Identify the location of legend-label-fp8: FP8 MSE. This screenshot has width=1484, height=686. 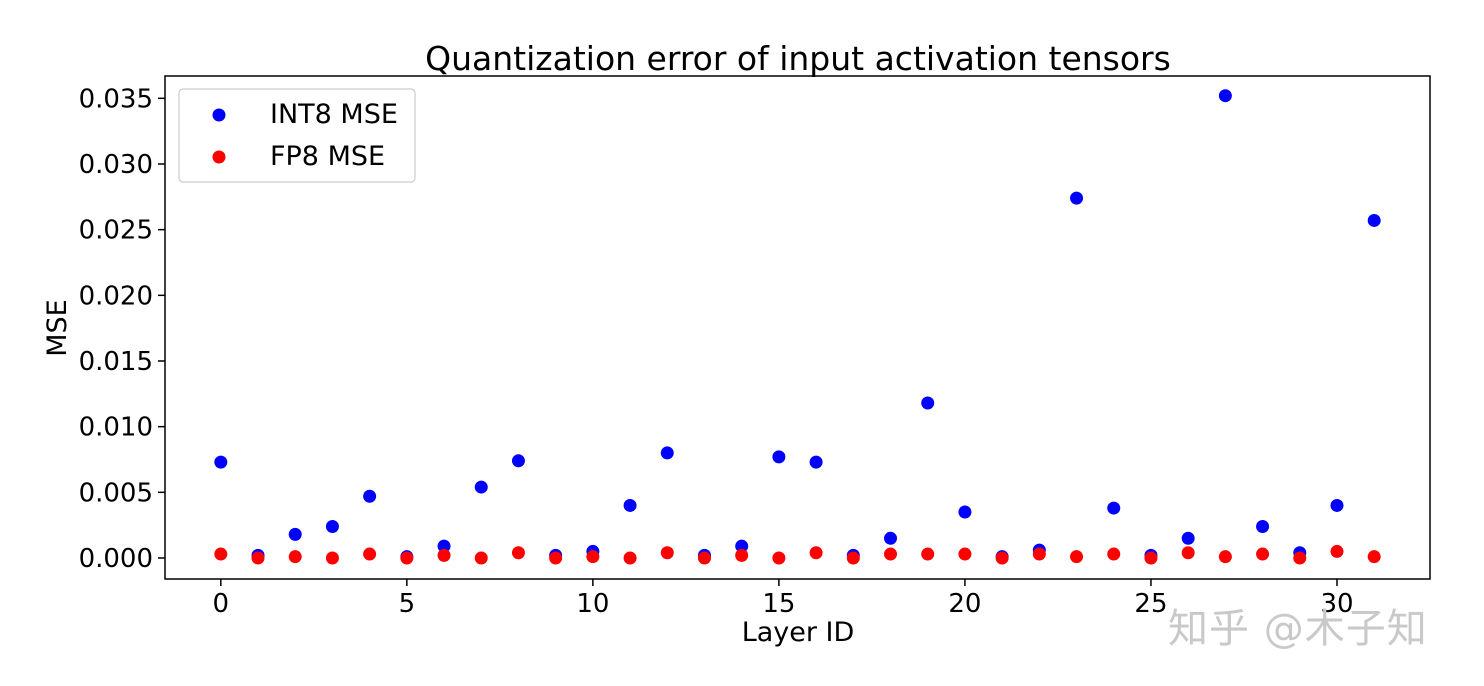
(327, 156).